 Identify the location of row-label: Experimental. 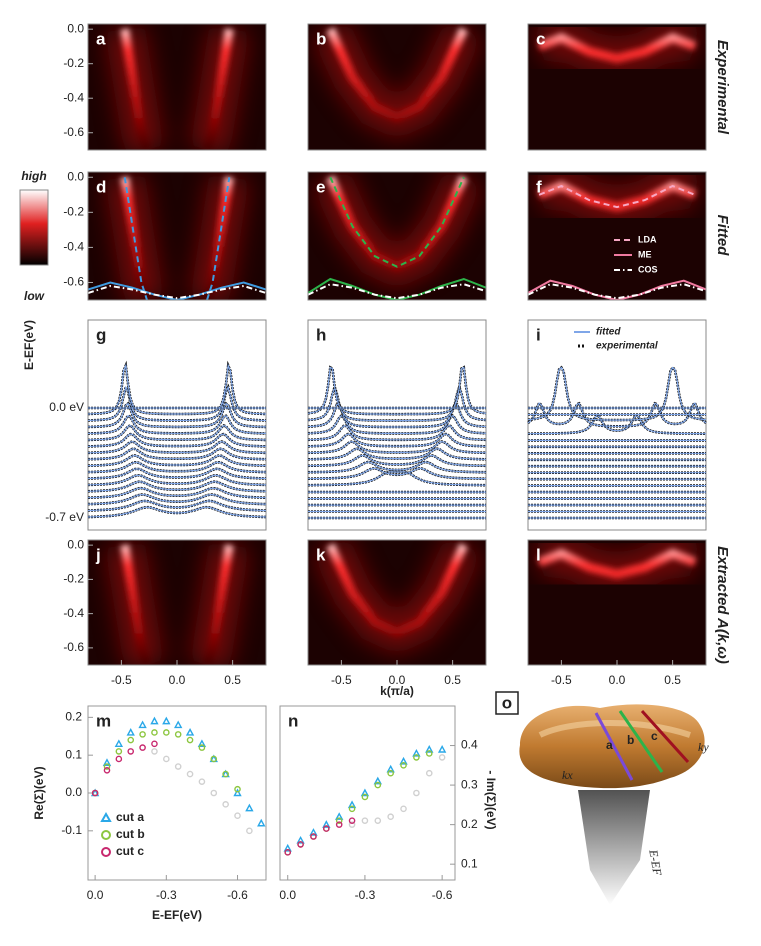
(722, 87).